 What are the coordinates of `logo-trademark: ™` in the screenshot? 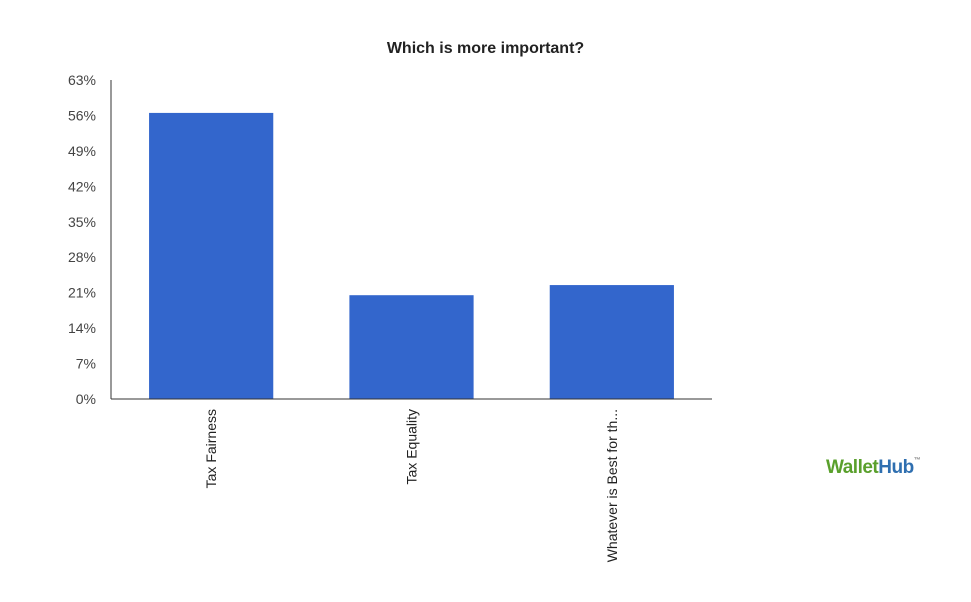 It's located at (917, 460).